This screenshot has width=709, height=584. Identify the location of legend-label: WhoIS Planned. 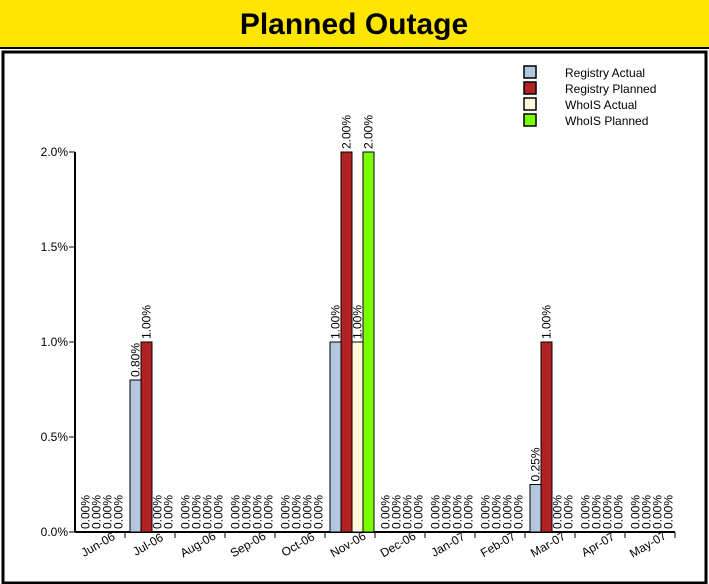
(606, 121).